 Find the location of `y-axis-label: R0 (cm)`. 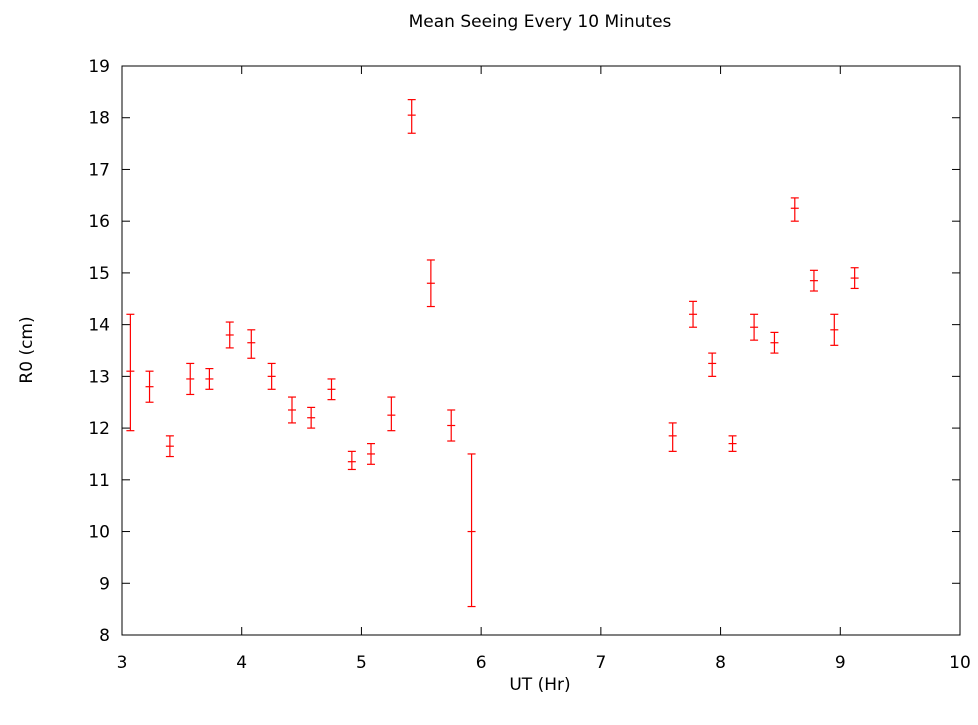

y-axis-label: R0 (cm) is located at coordinates (27, 349).